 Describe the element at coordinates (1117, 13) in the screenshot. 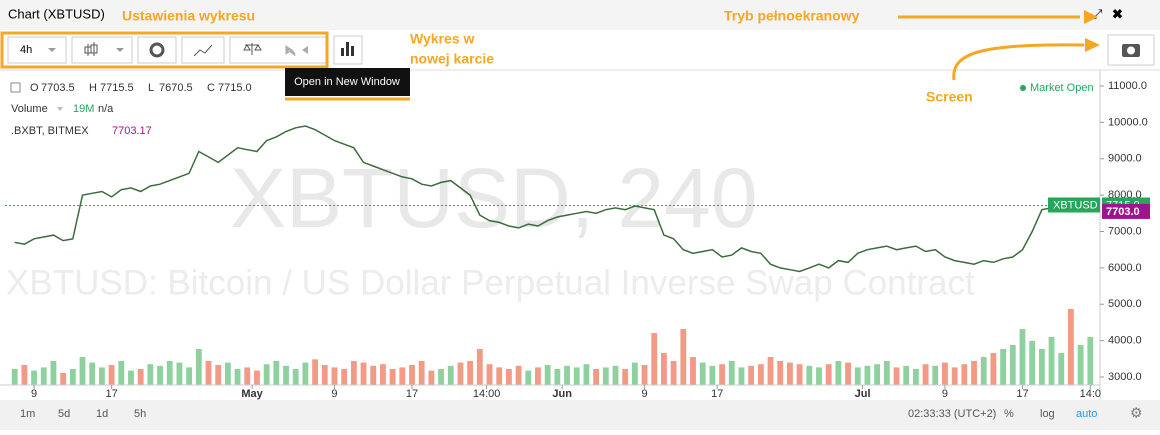

I see `close-icon: ✖` at that location.